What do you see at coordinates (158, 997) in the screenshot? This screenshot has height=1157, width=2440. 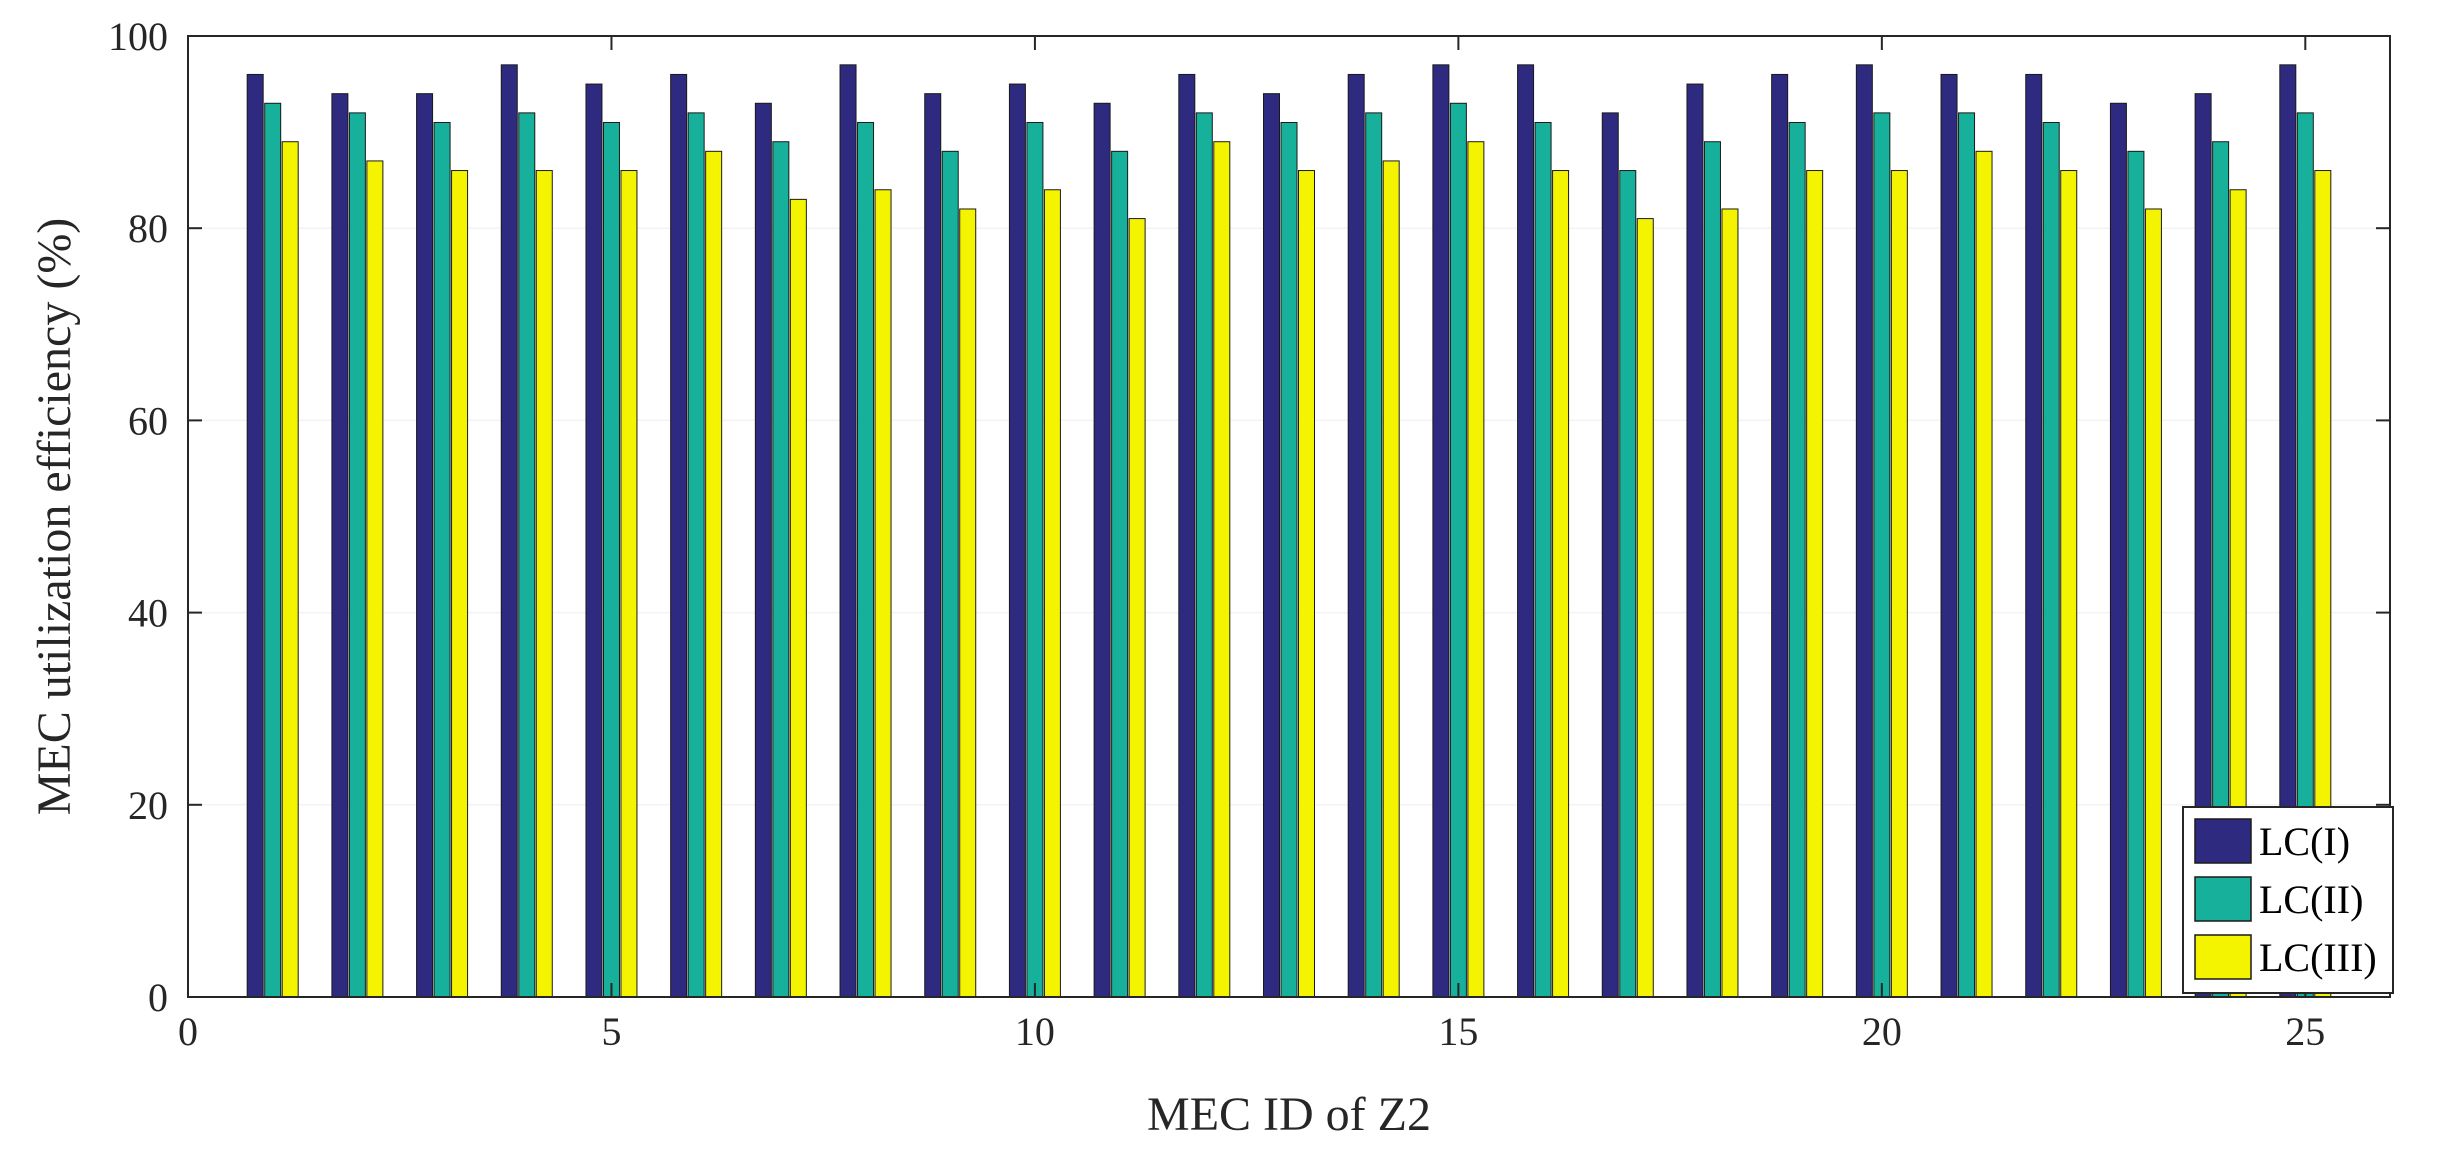 I see `y-tick-label: 0` at bounding box center [158, 997].